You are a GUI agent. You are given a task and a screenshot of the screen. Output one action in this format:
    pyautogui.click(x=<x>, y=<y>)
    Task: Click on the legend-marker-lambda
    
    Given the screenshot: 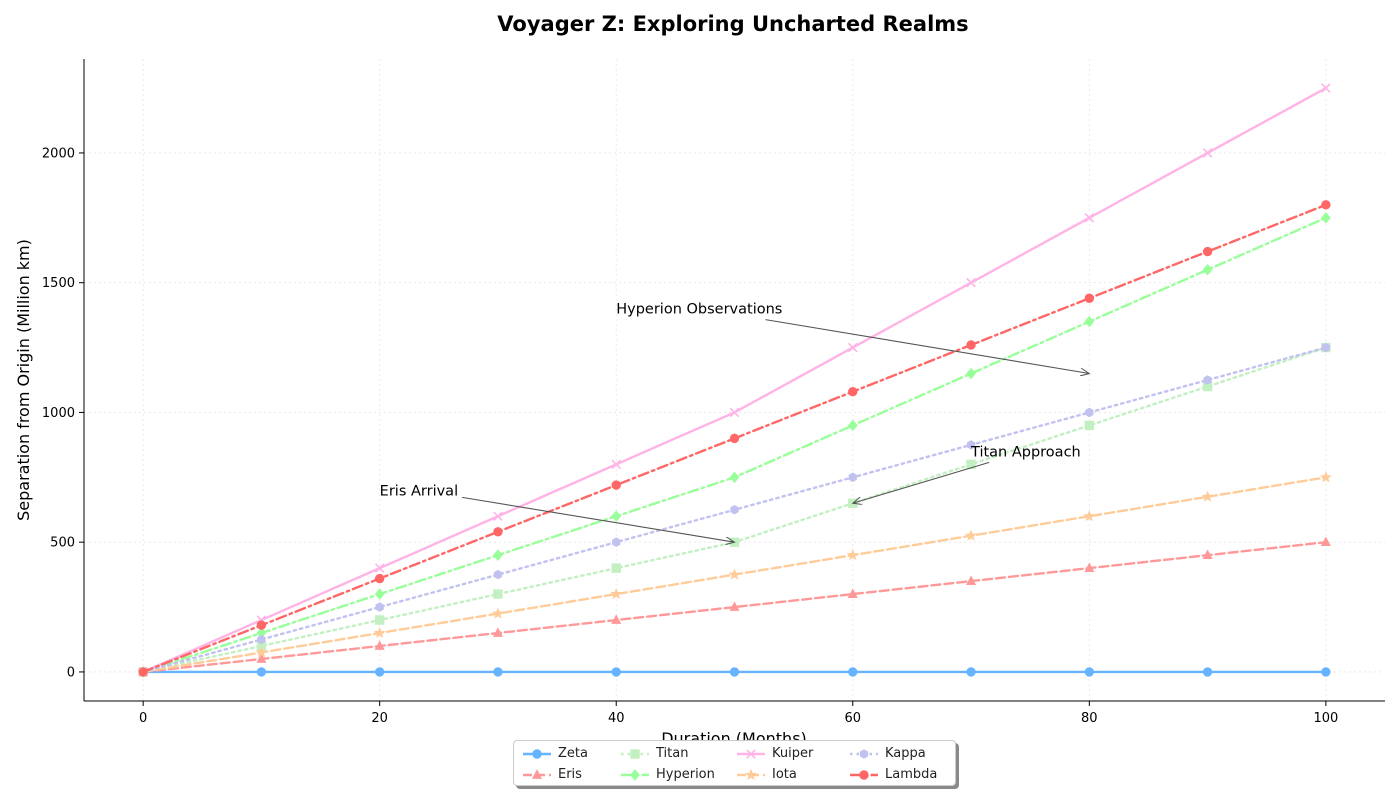 What is the action you would take?
    pyautogui.click(x=864, y=774)
    